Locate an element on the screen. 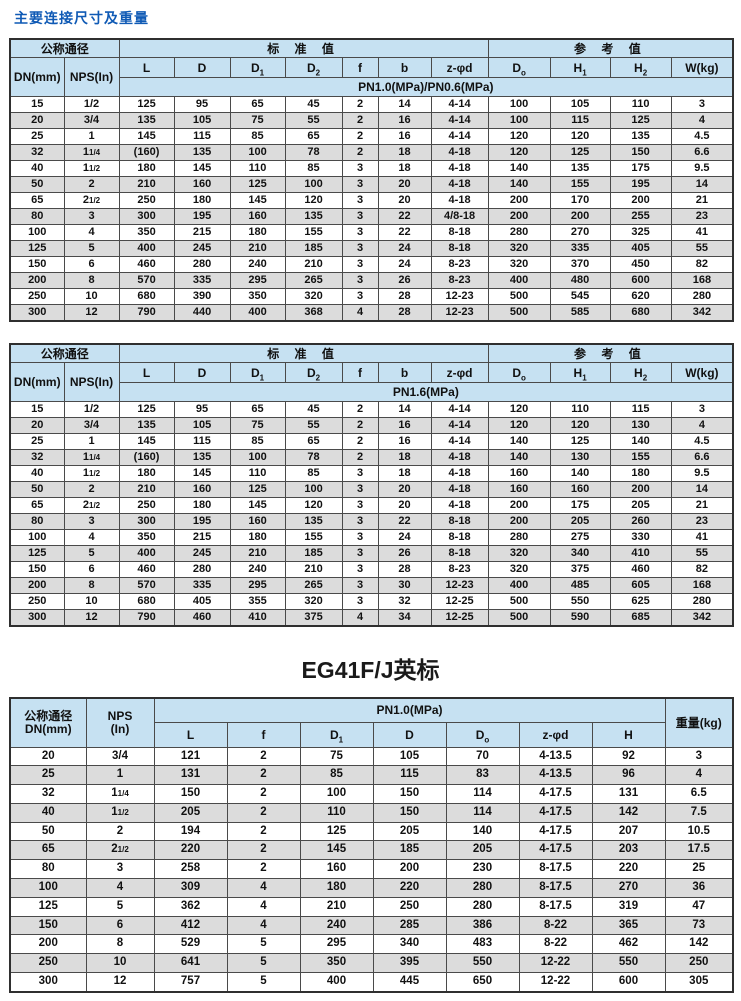  table-cell: 160 is located at coordinates (336, 869).